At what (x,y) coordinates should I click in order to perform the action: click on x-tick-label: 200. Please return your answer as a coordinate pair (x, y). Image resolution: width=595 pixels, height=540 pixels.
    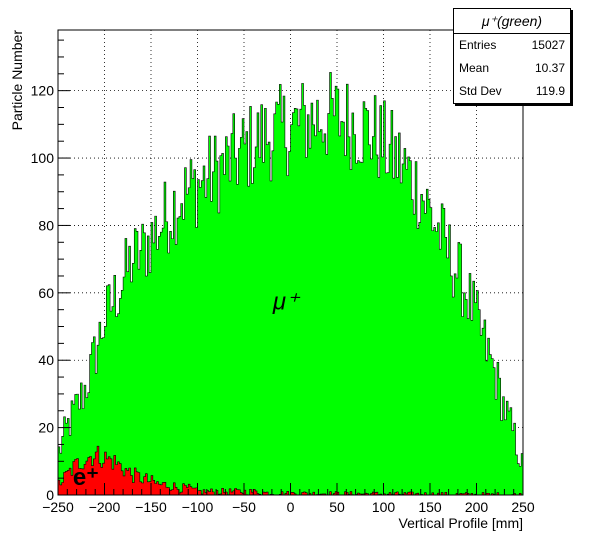
    Looking at the image, I should click on (477, 507).